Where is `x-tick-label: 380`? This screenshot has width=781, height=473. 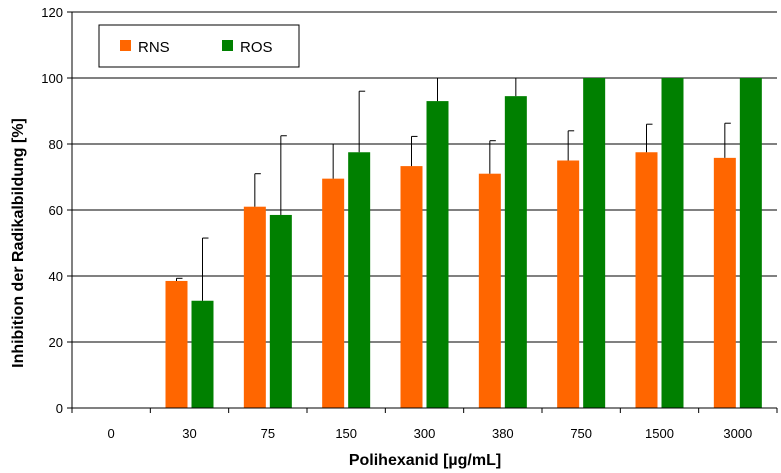 x-tick-label: 380 is located at coordinates (503, 433).